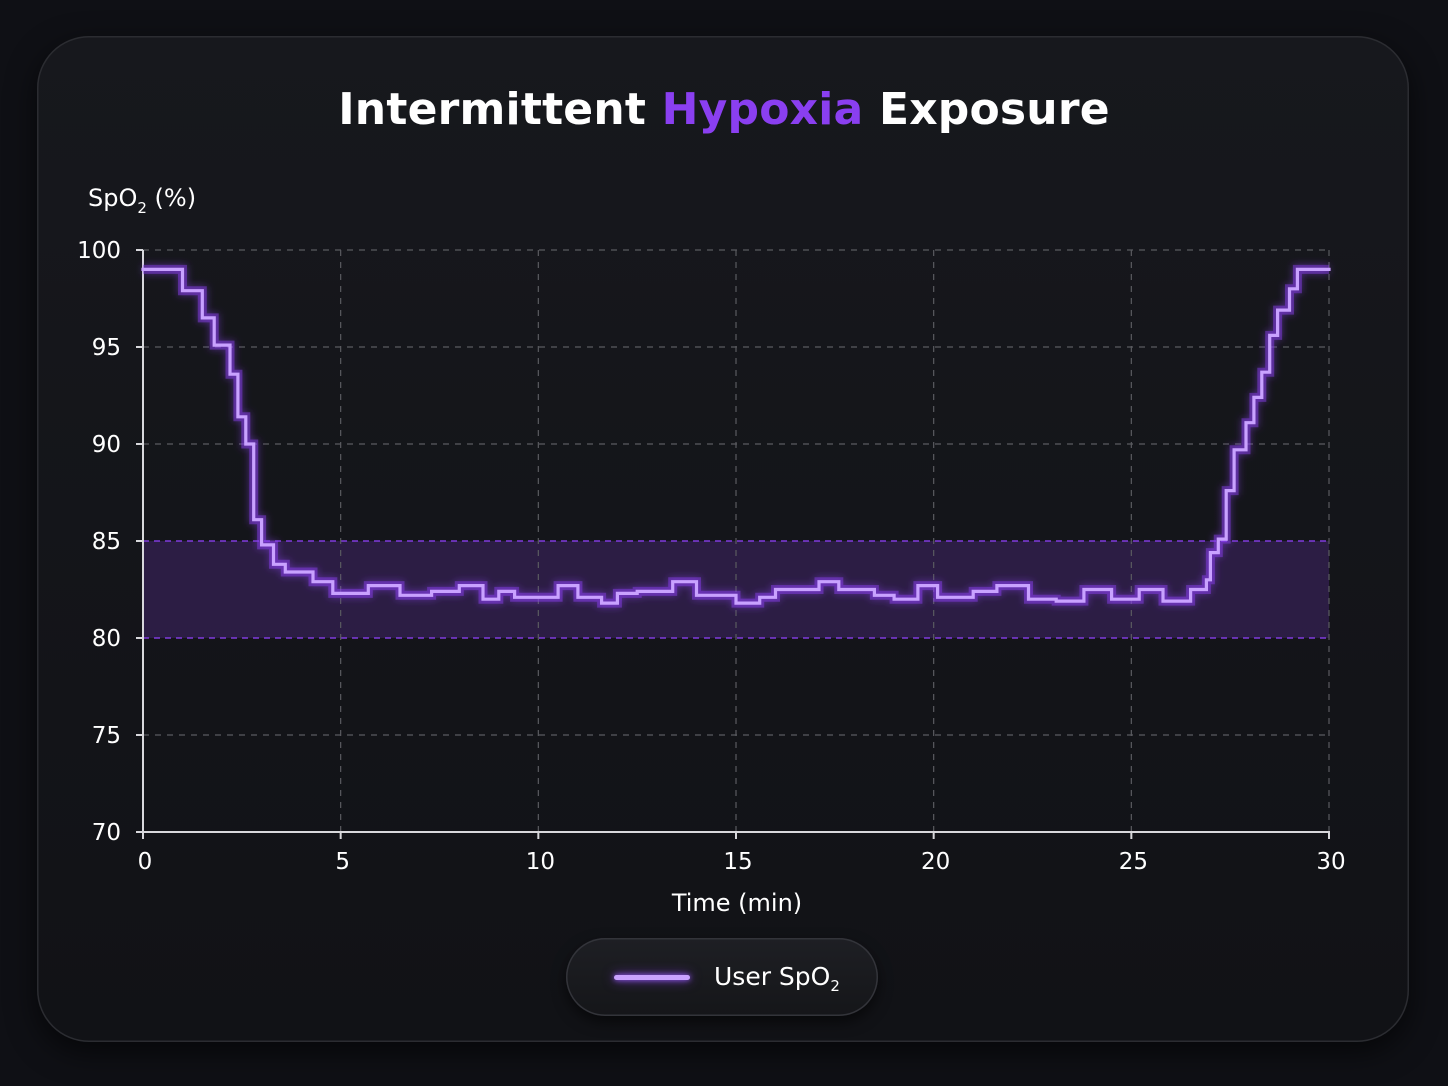 The width and height of the screenshot is (1448, 1086). Describe the element at coordinates (540, 862) in the screenshot. I see `x-tick-label-10: 10` at that location.